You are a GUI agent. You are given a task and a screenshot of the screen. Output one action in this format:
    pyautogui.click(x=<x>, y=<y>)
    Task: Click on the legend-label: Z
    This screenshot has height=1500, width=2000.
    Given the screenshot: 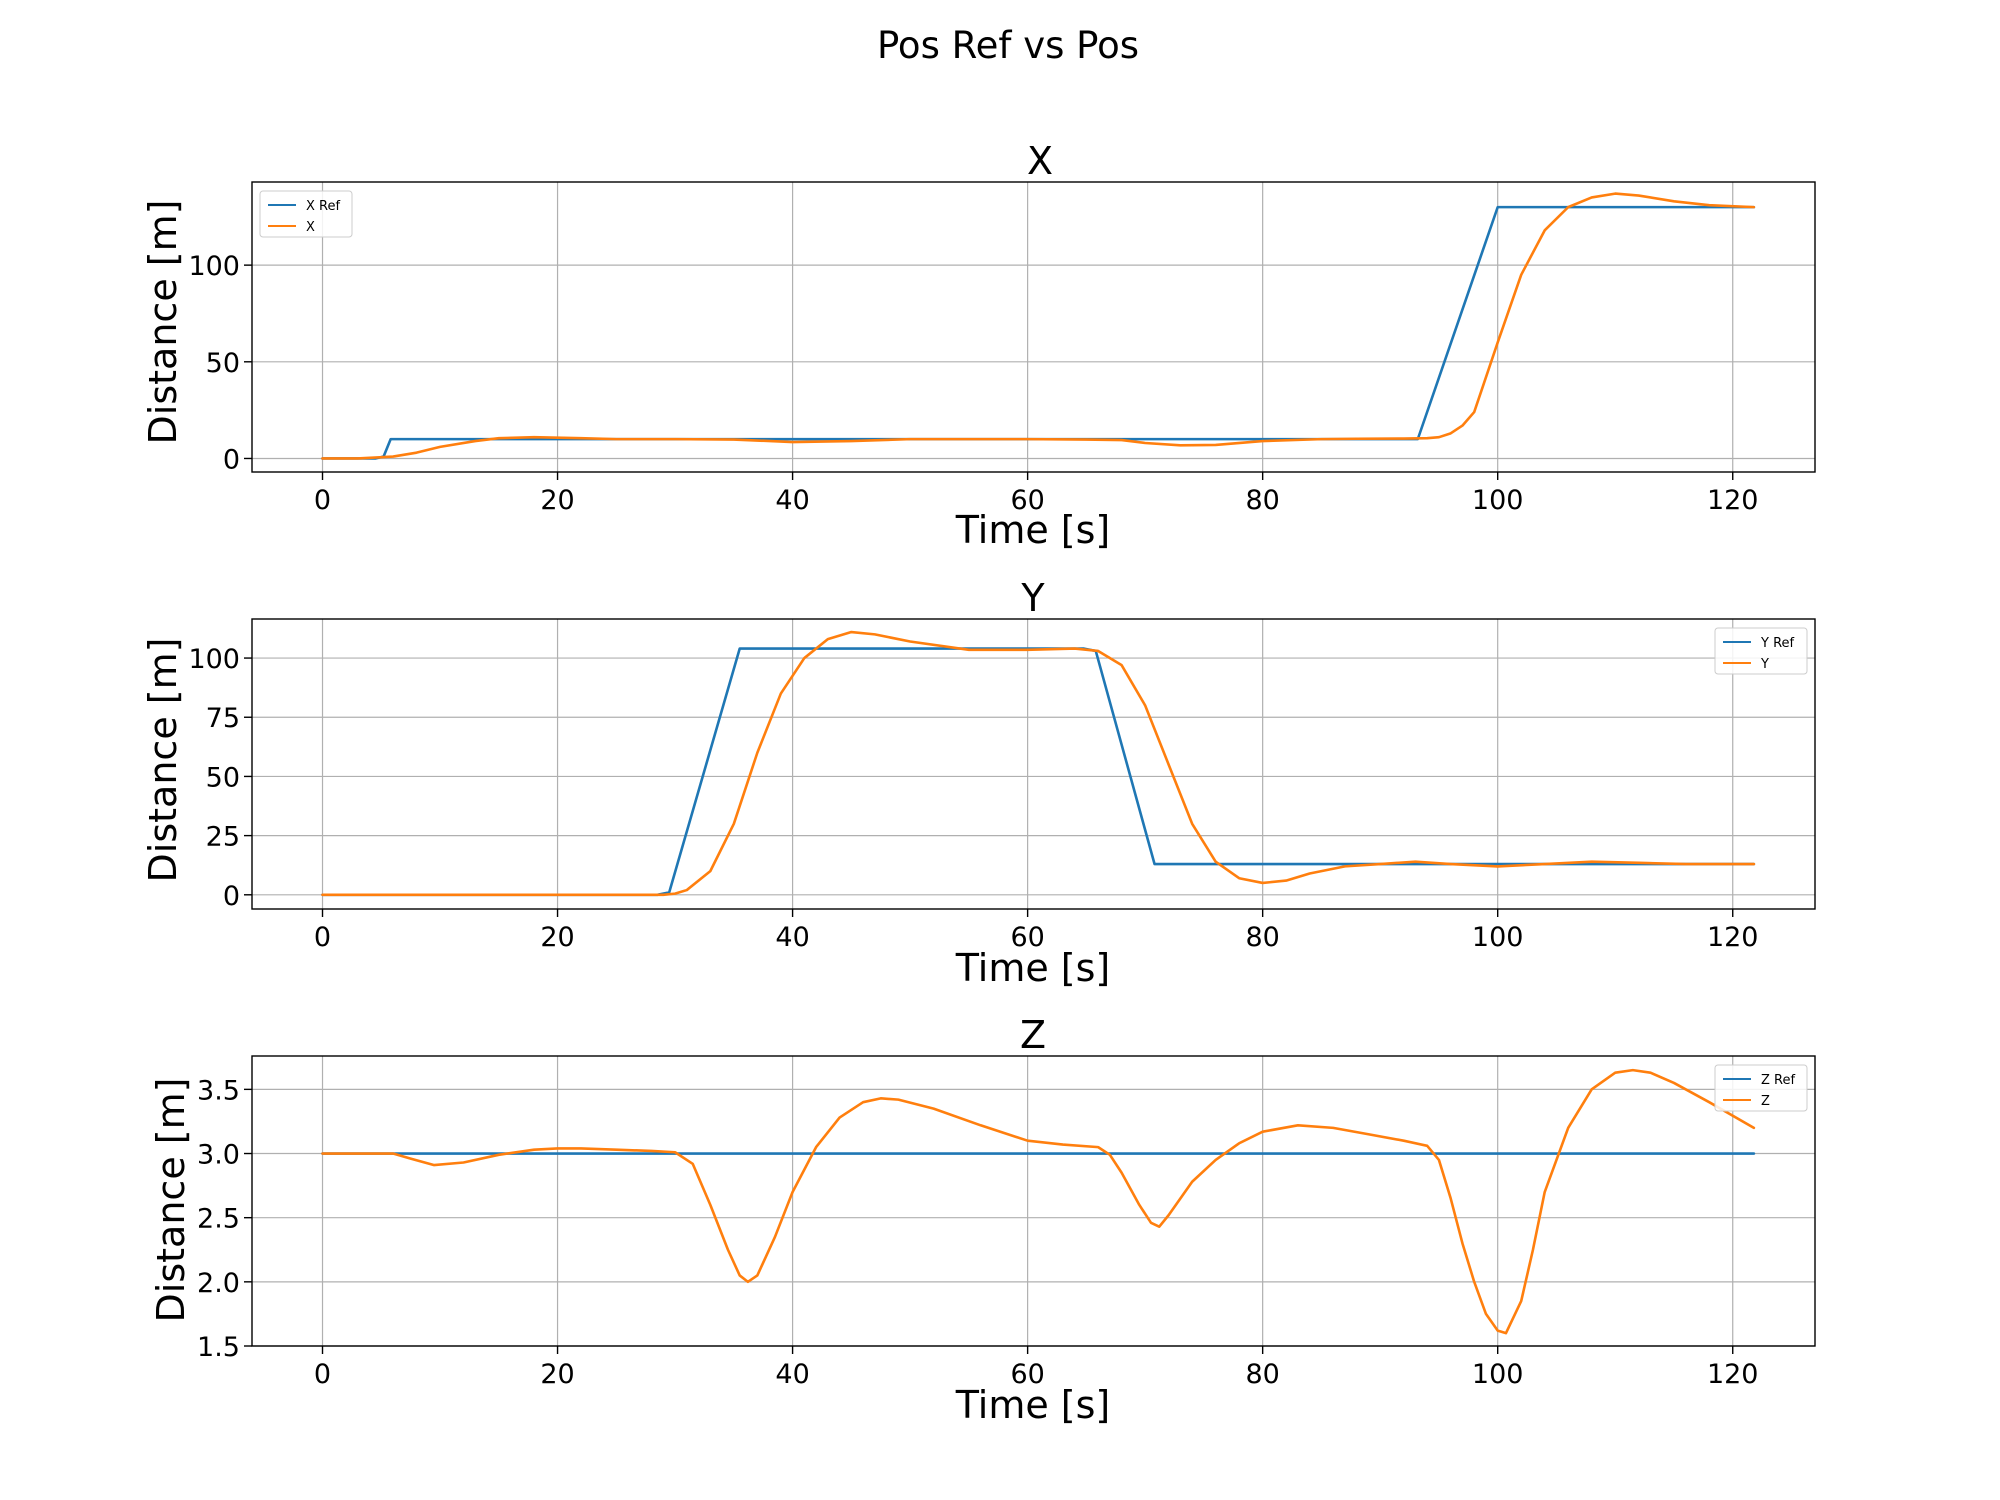 What is the action you would take?
    pyautogui.click(x=1765, y=1101)
    